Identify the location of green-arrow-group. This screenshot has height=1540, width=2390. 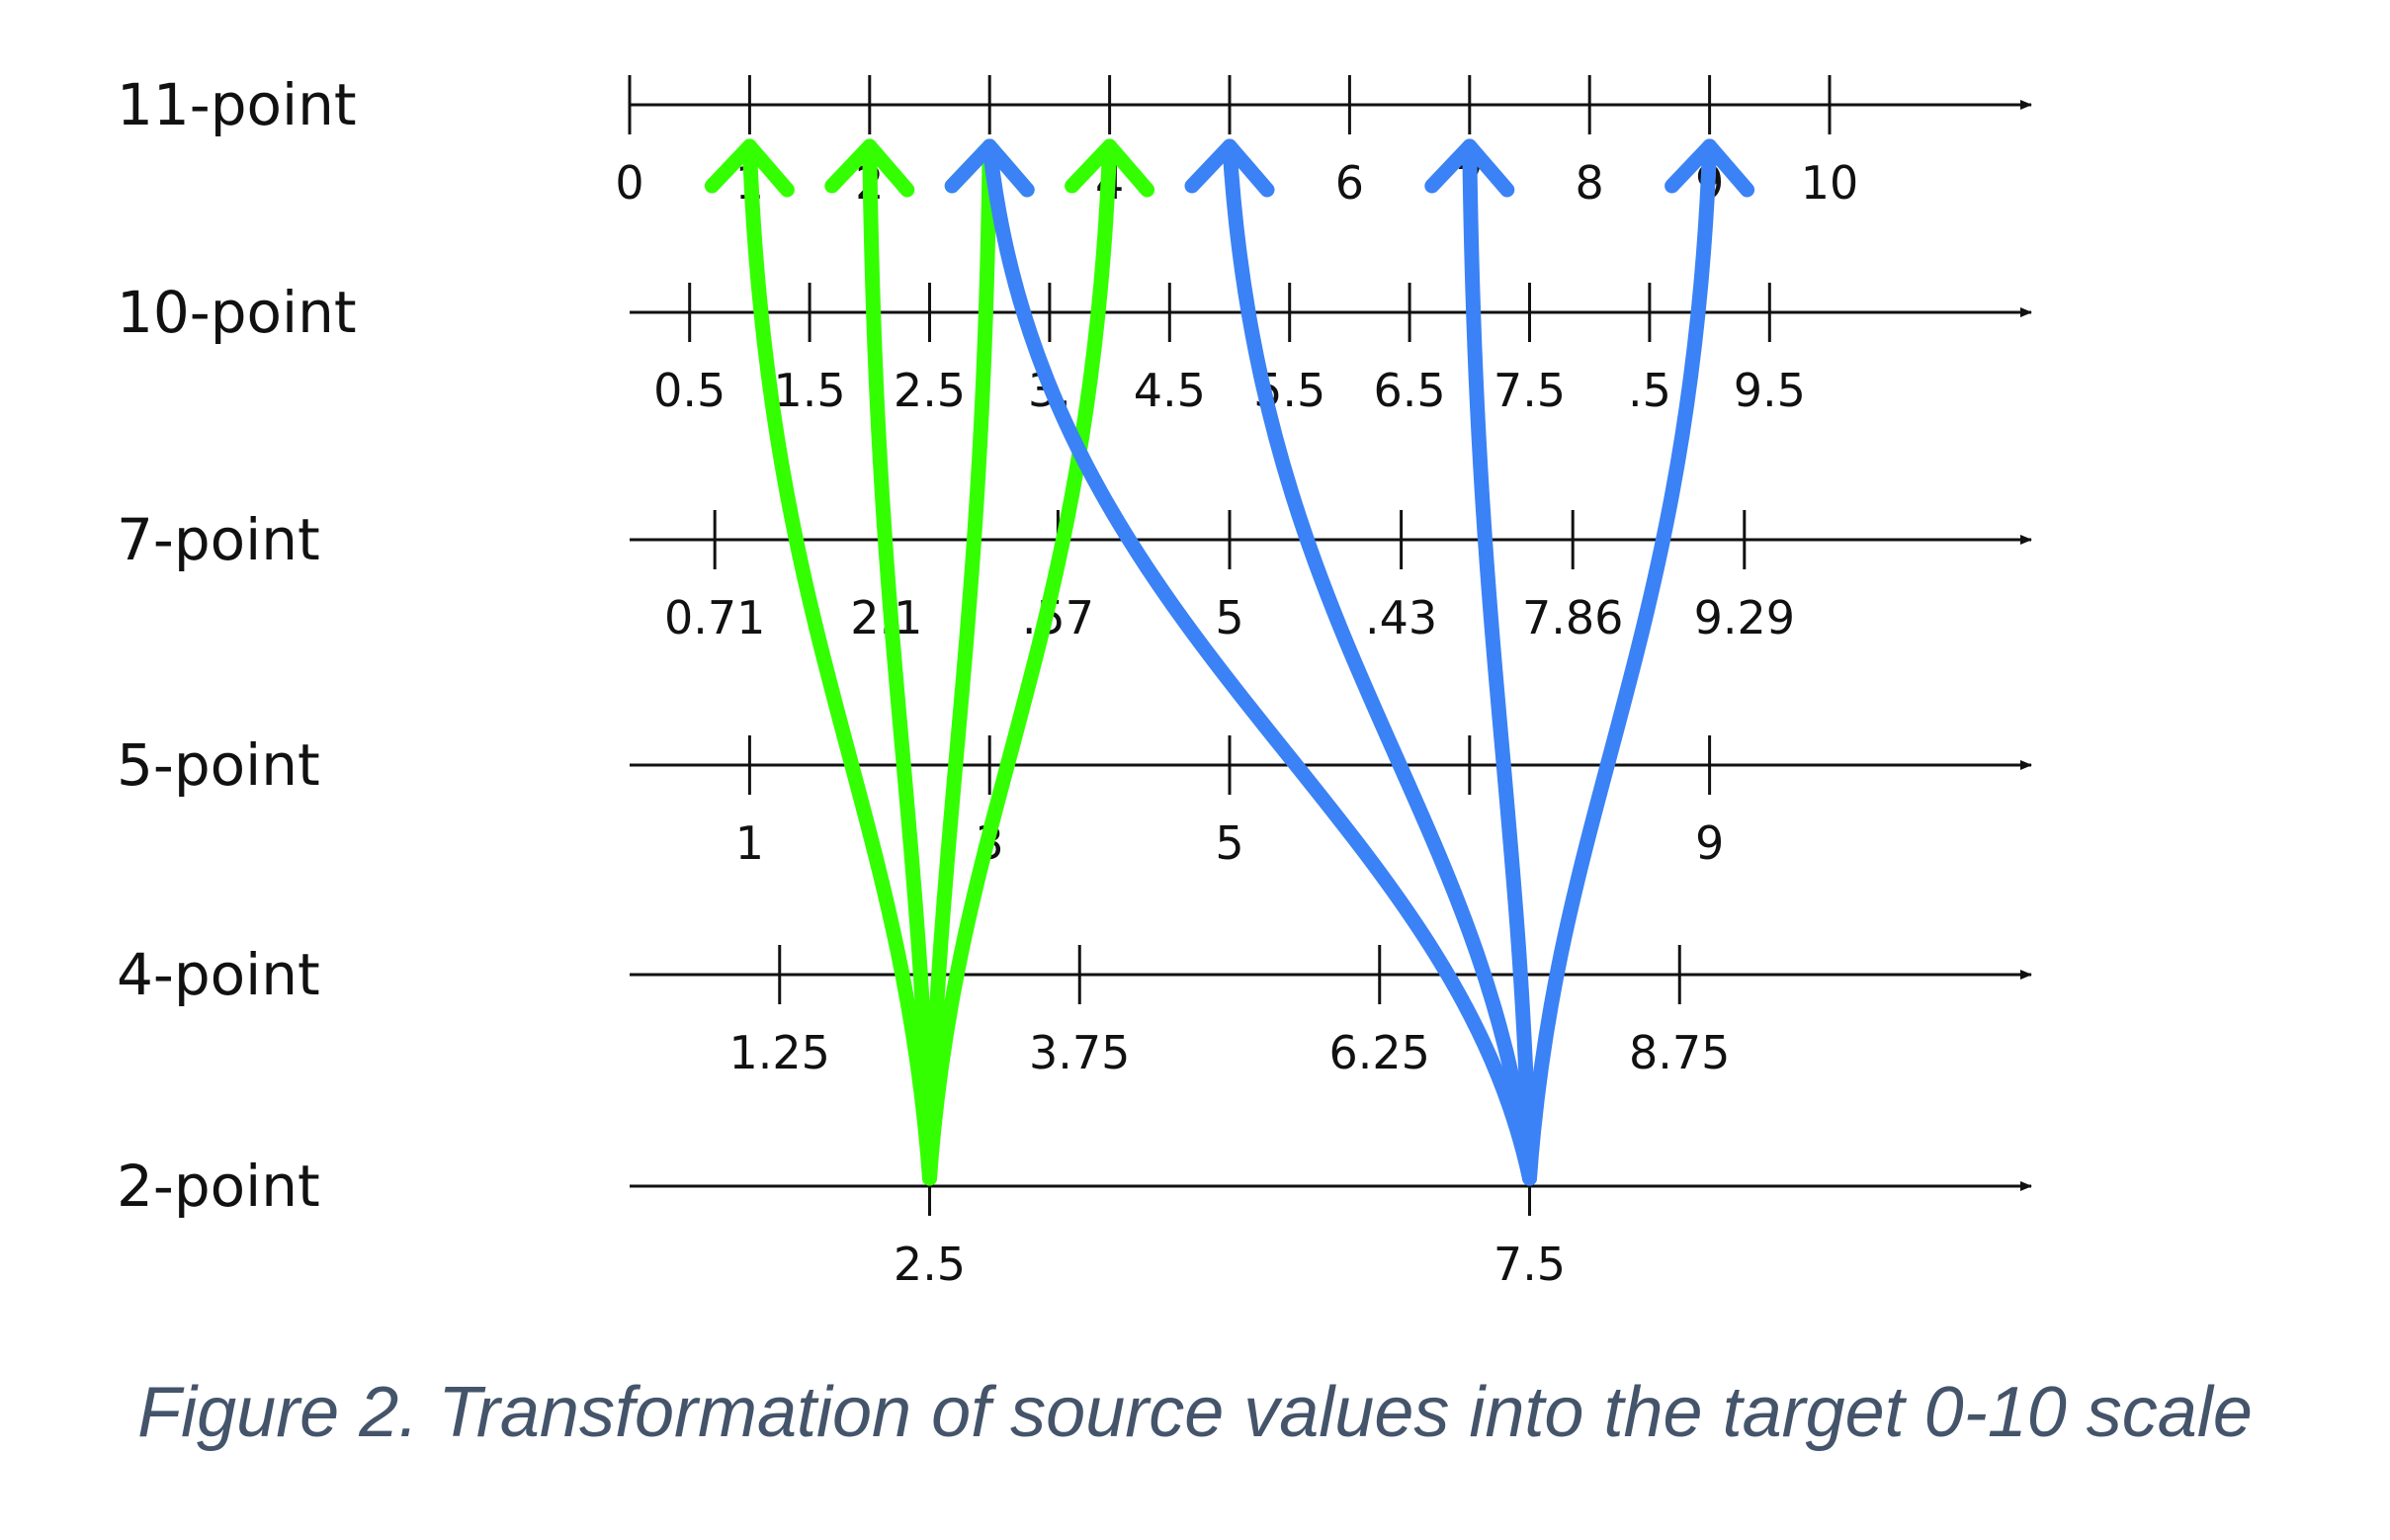
(929, 662).